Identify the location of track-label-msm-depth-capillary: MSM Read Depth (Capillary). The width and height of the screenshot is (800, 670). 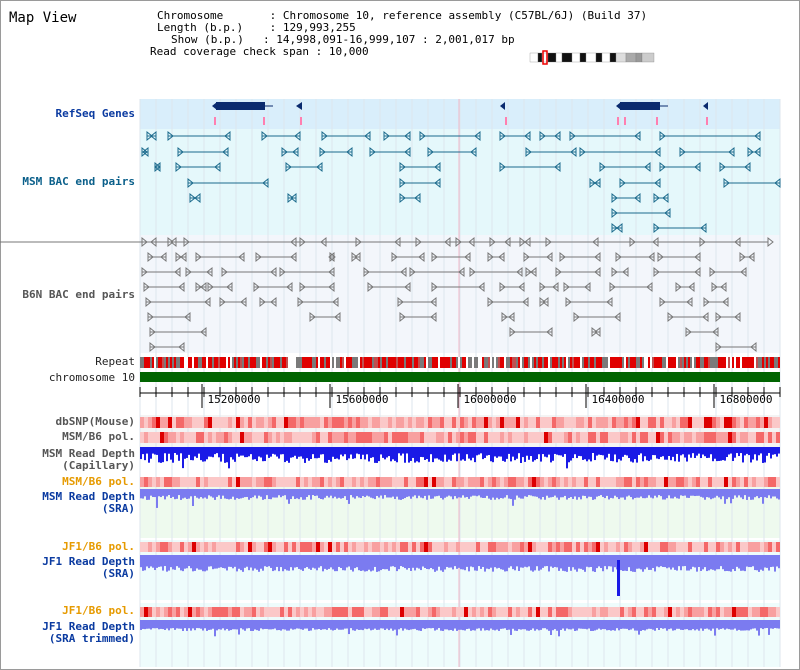
(88, 459).